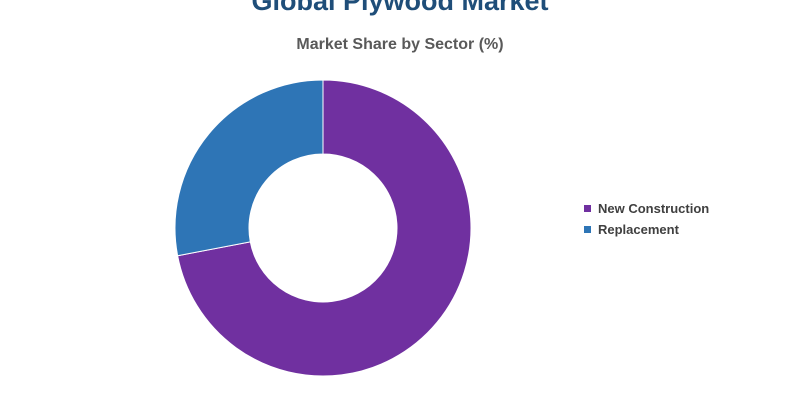 The height and width of the screenshot is (400, 800). What do you see at coordinates (400, 8) in the screenshot?
I see `chart-title: Global Plywood Market` at bounding box center [400, 8].